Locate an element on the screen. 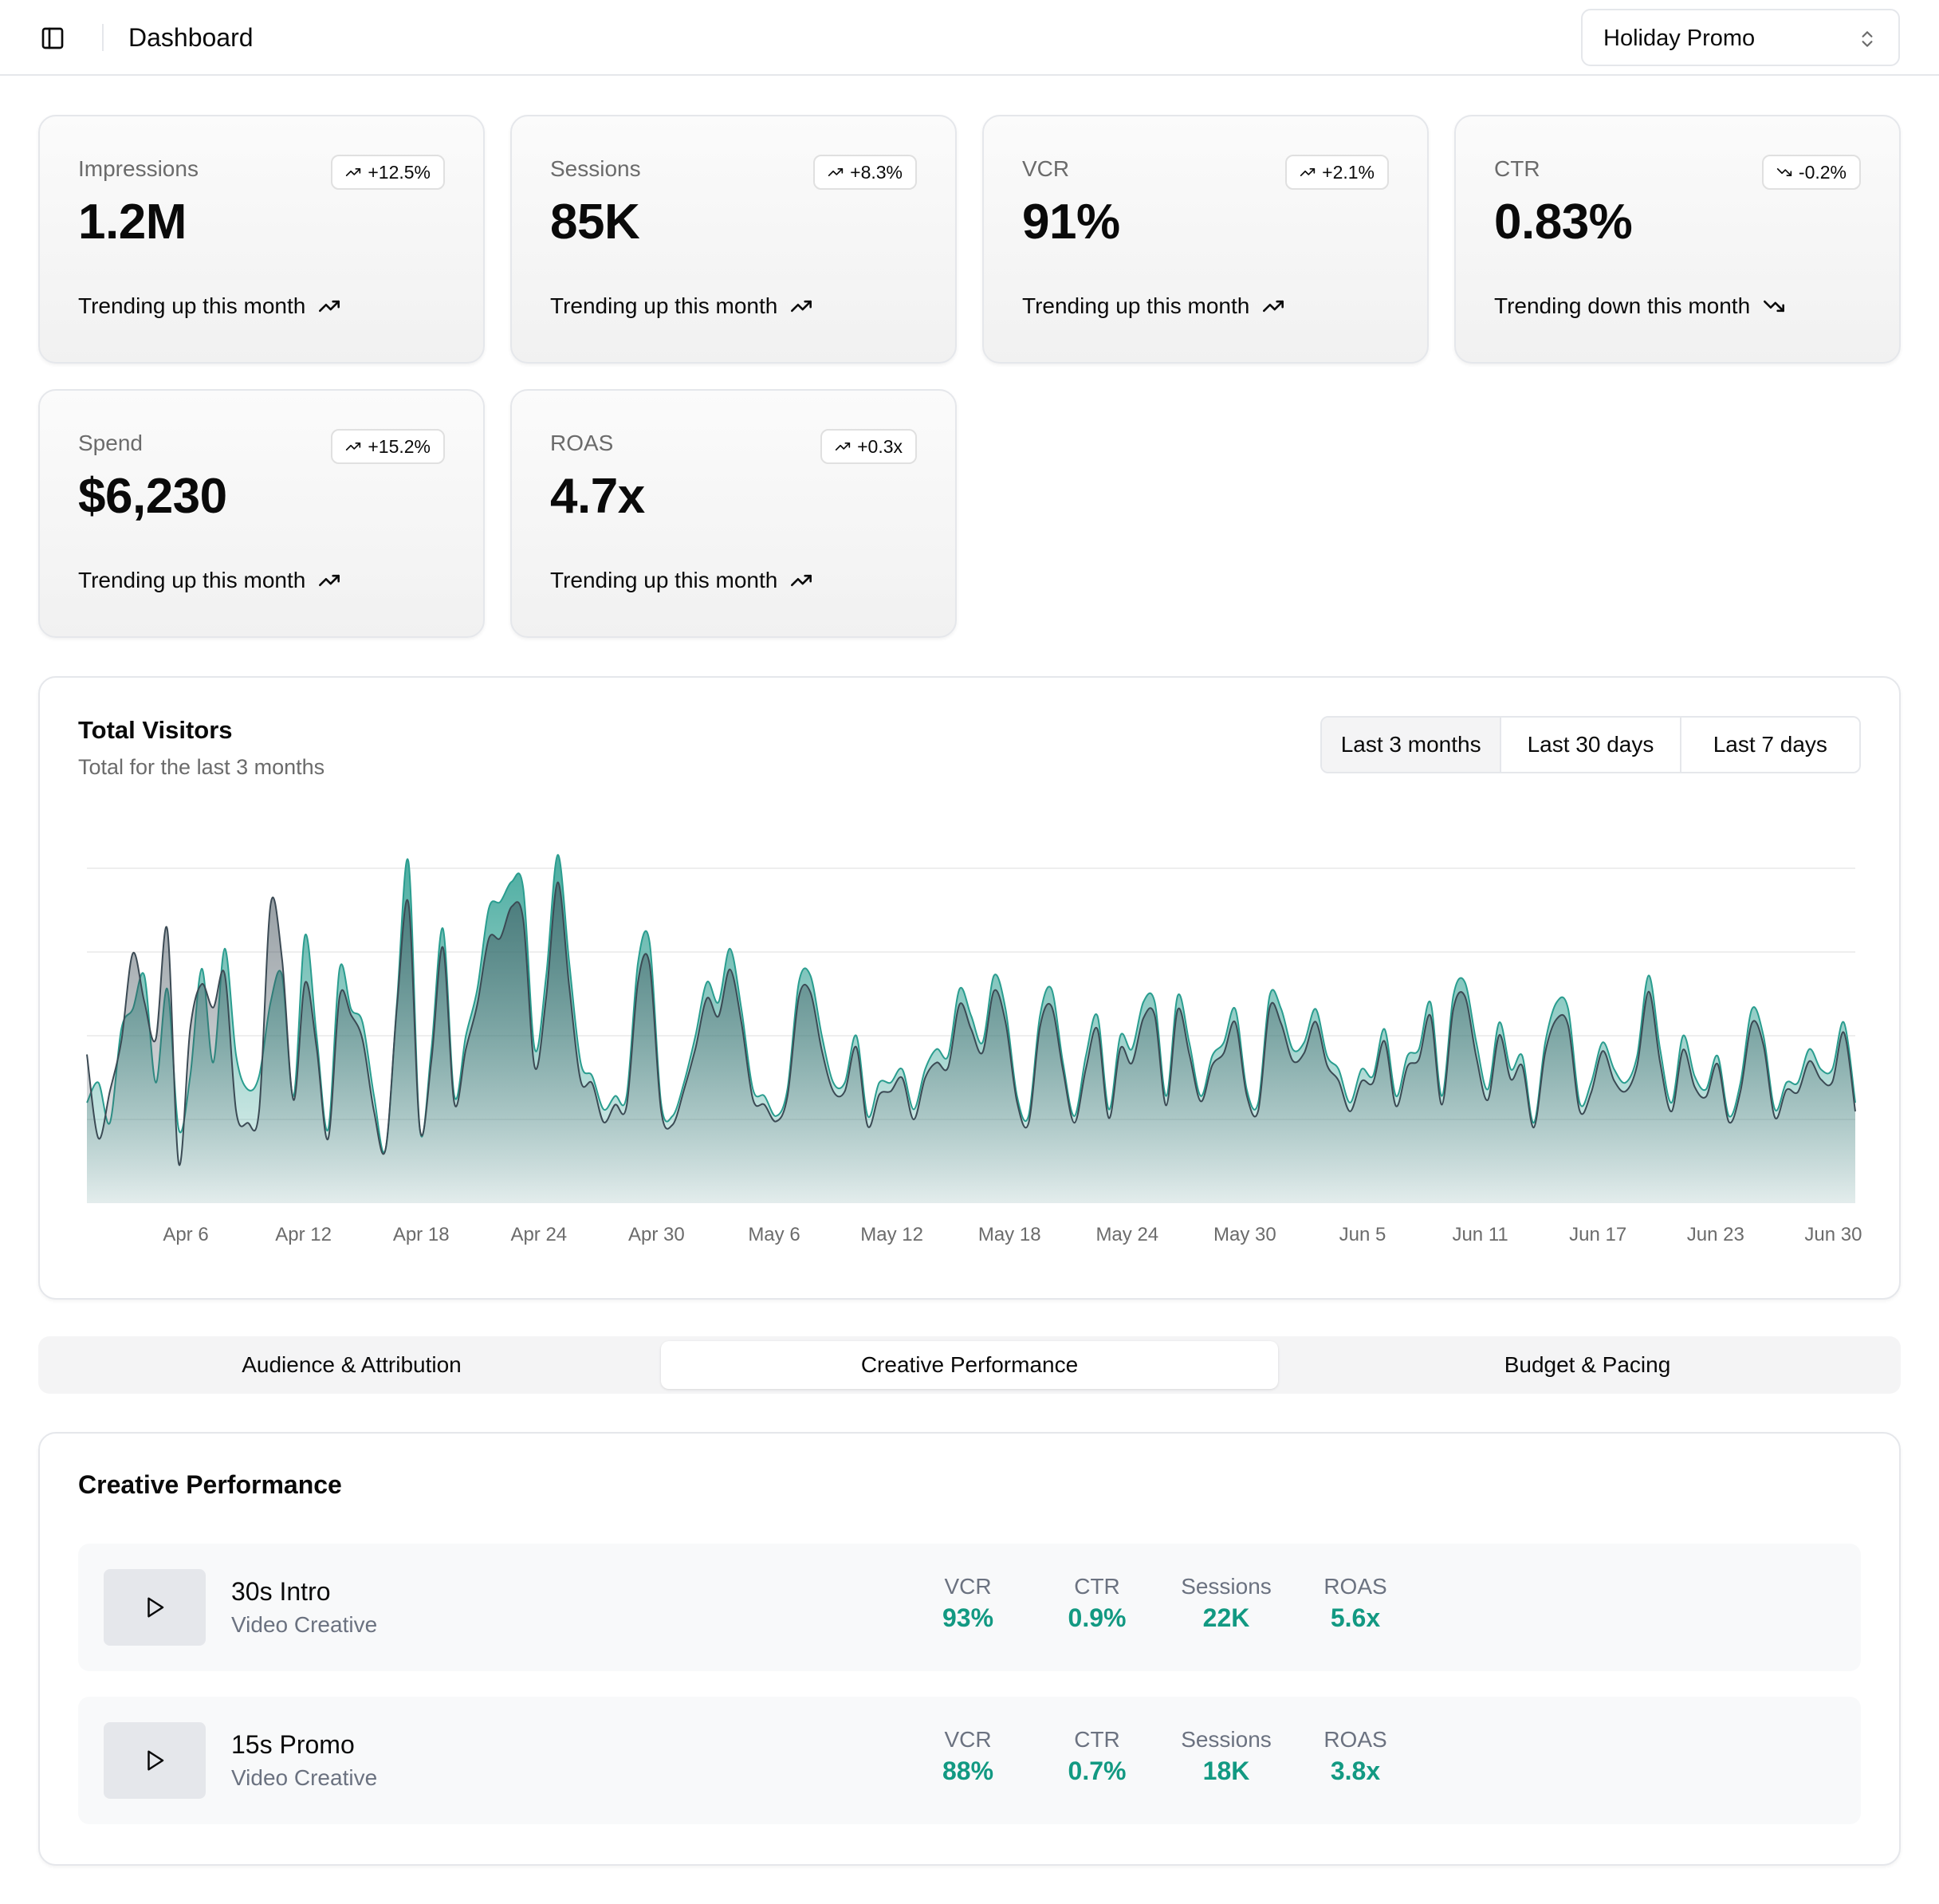 This screenshot has height=1904, width=1939. metric-value: 3.8x is located at coordinates (1355, 1770).